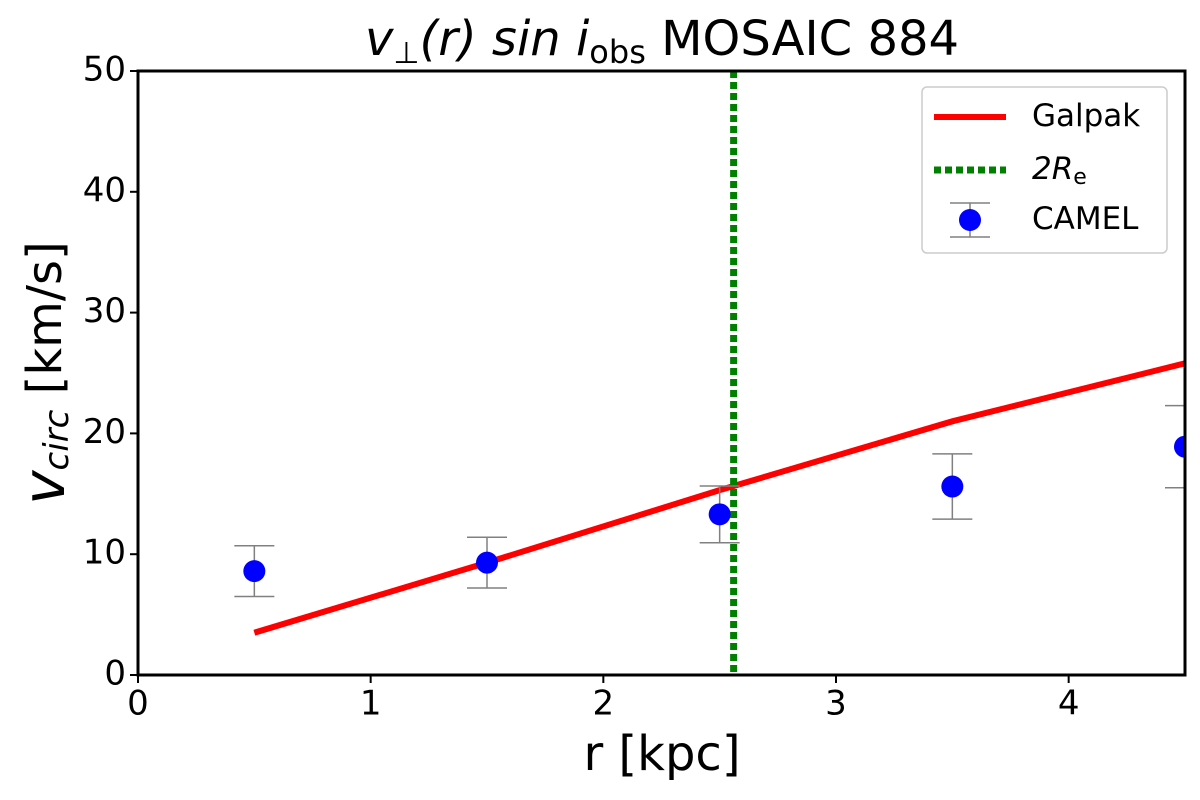 Image resolution: width=1200 pixels, height=800 pixels. What do you see at coordinates (104, 311) in the screenshot?
I see `y-tick-label: 30` at bounding box center [104, 311].